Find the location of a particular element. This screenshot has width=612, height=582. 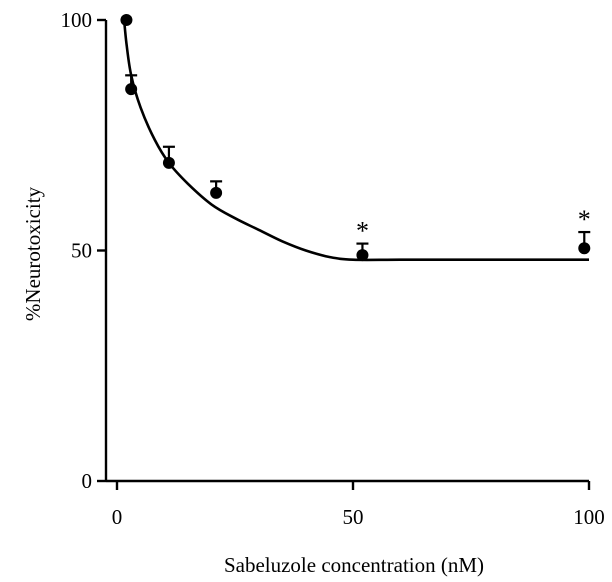

y-tick-label: 0 is located at coordinates (87, 481).